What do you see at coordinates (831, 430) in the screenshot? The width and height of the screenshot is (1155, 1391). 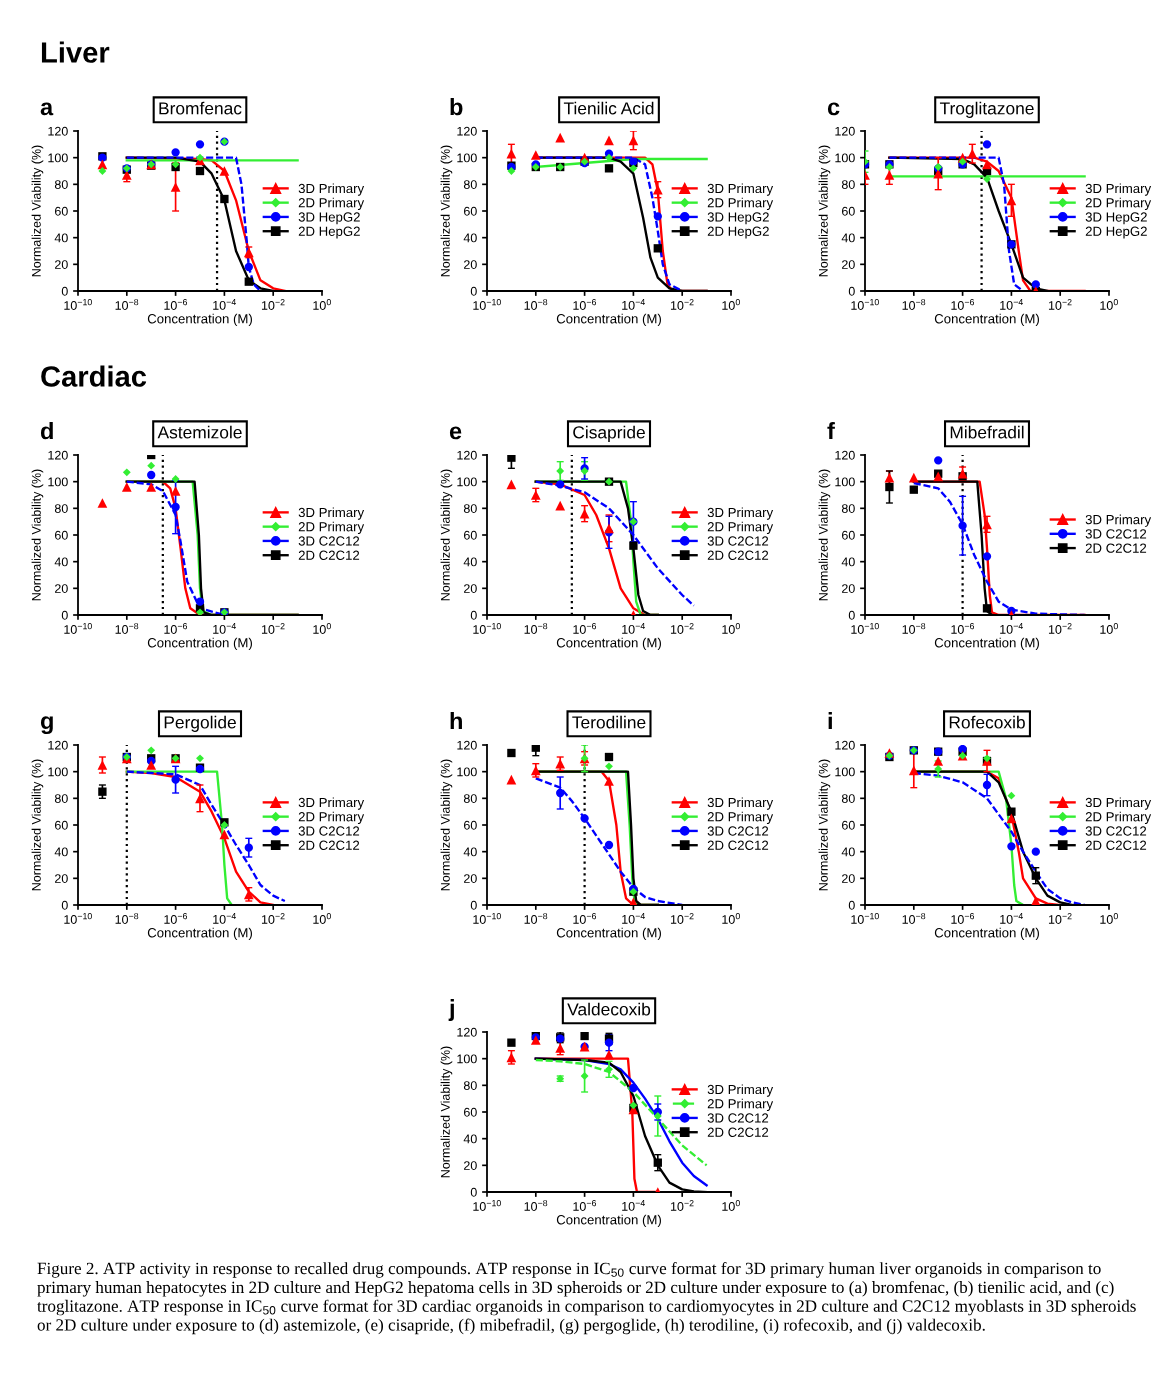 I see `text: f` at bounding box center [831, 430].